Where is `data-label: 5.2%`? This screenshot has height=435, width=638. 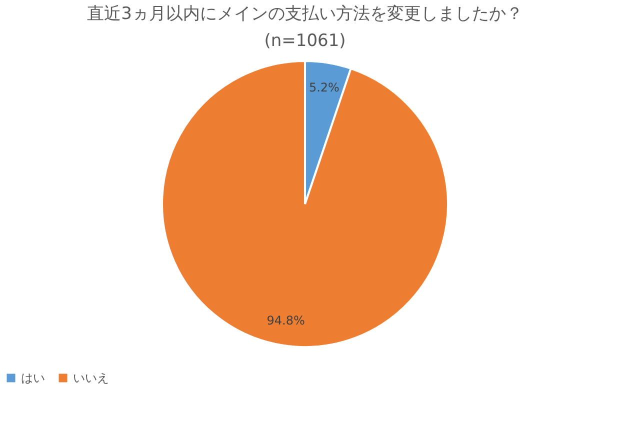 data-label: 5.2% is located at coordinates (324, 87).